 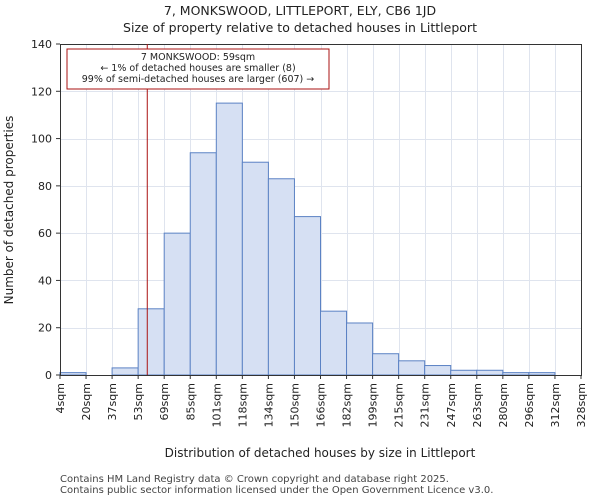 What do you see at coordinates (190, 401) in the screenshot?
I see `x-tick-label: 85sqm` at bounding box center [190, 401].